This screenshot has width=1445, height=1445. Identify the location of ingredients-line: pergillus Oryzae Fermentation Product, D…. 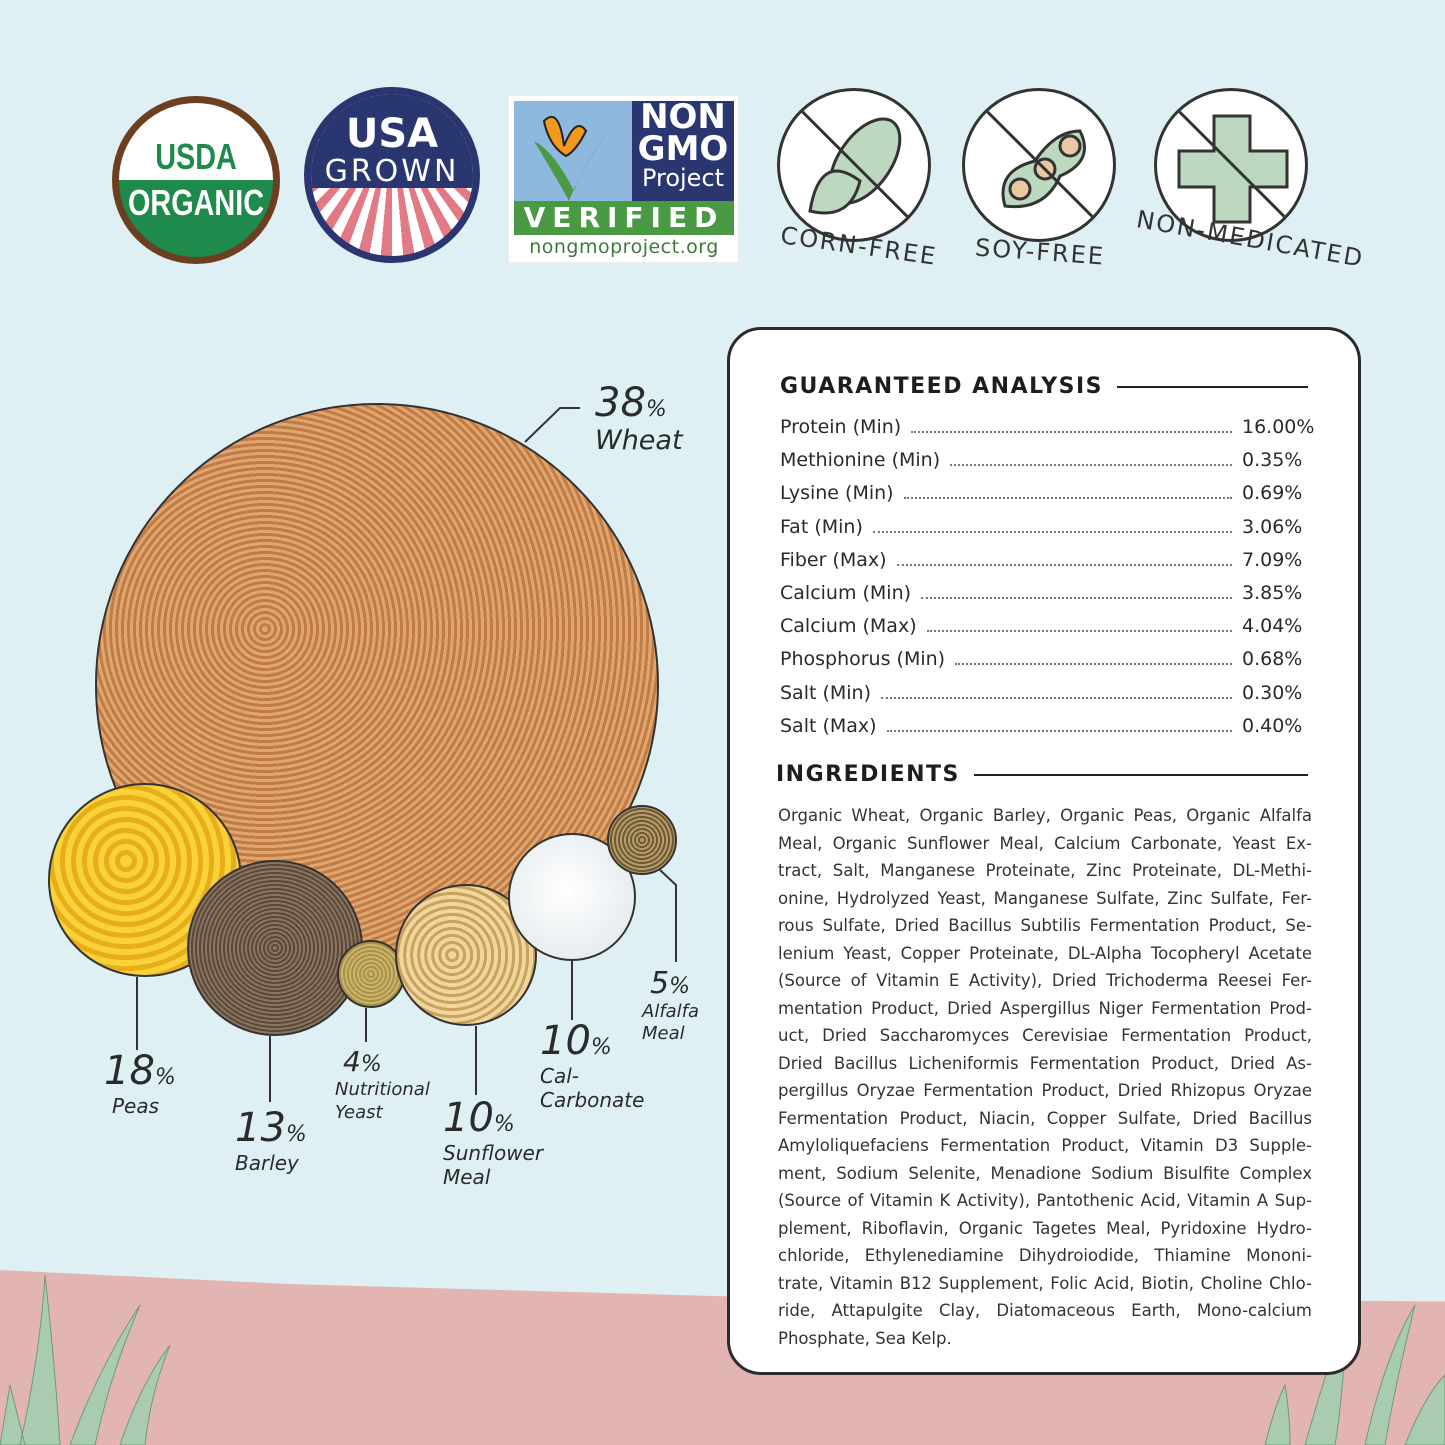
(1045, 1090).